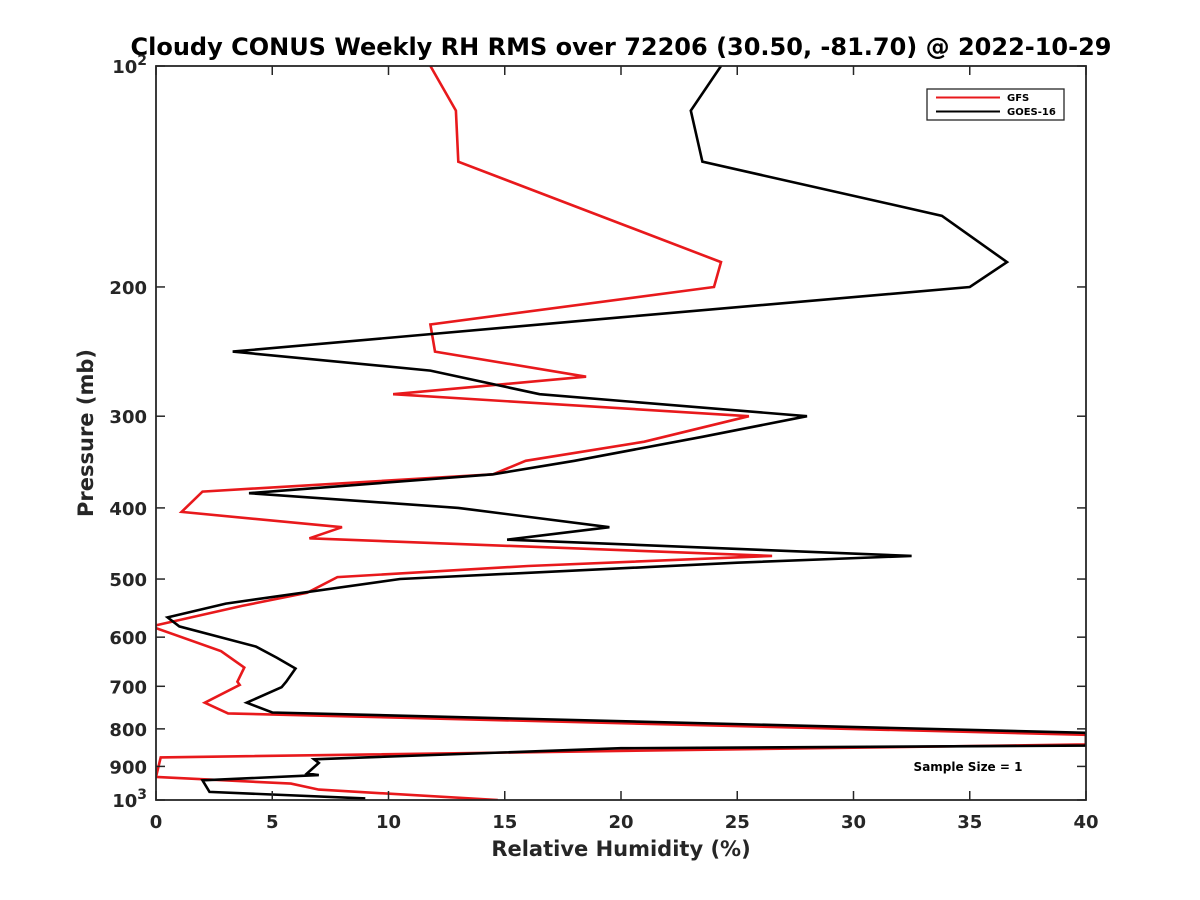  Describe the element at coordinates (128, 687) in the screenshot. I see `y-tick-label: 700` at that location.